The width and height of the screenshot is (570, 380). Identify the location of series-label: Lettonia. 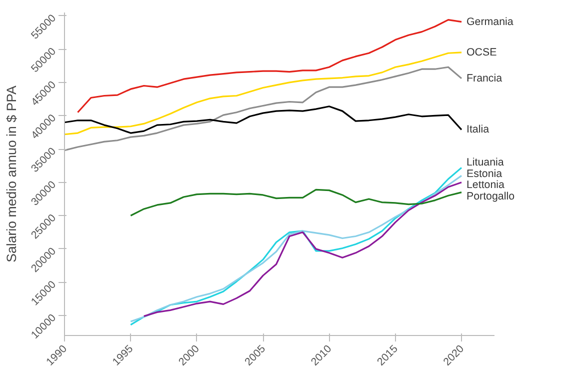
(485, 185).